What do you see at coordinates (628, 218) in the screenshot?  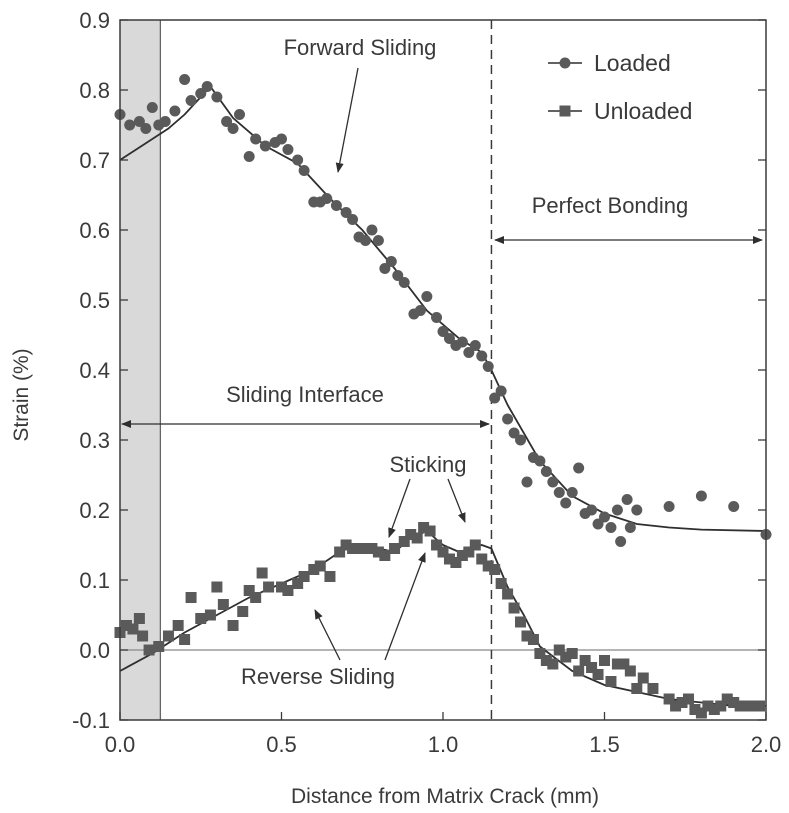 I see `annotation-perfect-bonding: Perfect Bonding` at bounding box center [628, 218].